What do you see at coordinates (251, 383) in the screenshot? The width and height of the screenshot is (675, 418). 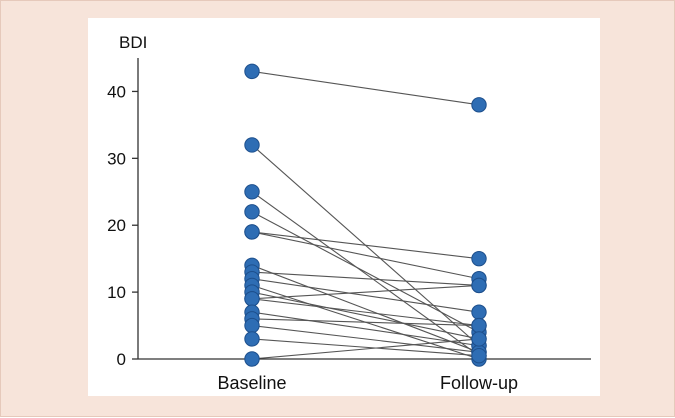 I see `category-label-baseline: Baseline` at bounding box center [251, 383].